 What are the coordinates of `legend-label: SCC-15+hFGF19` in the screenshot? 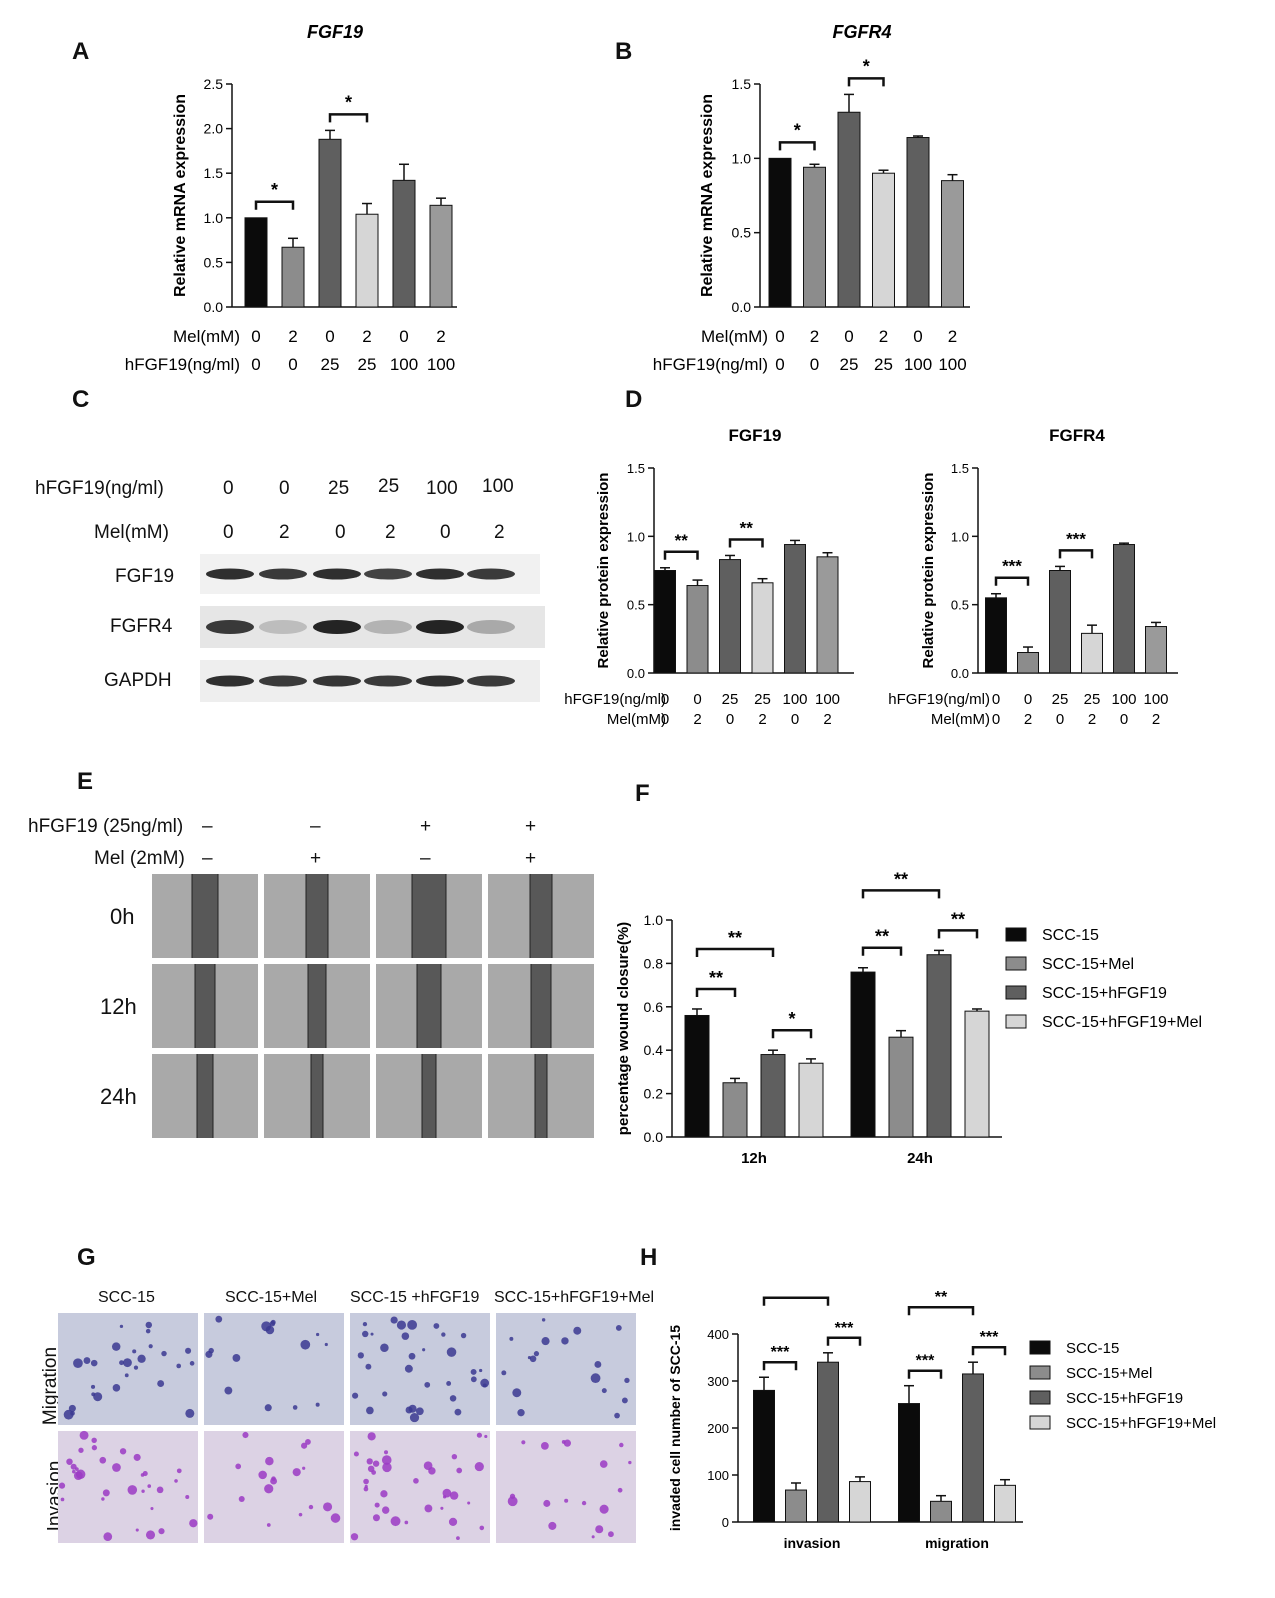 It's located at (1104, 993).